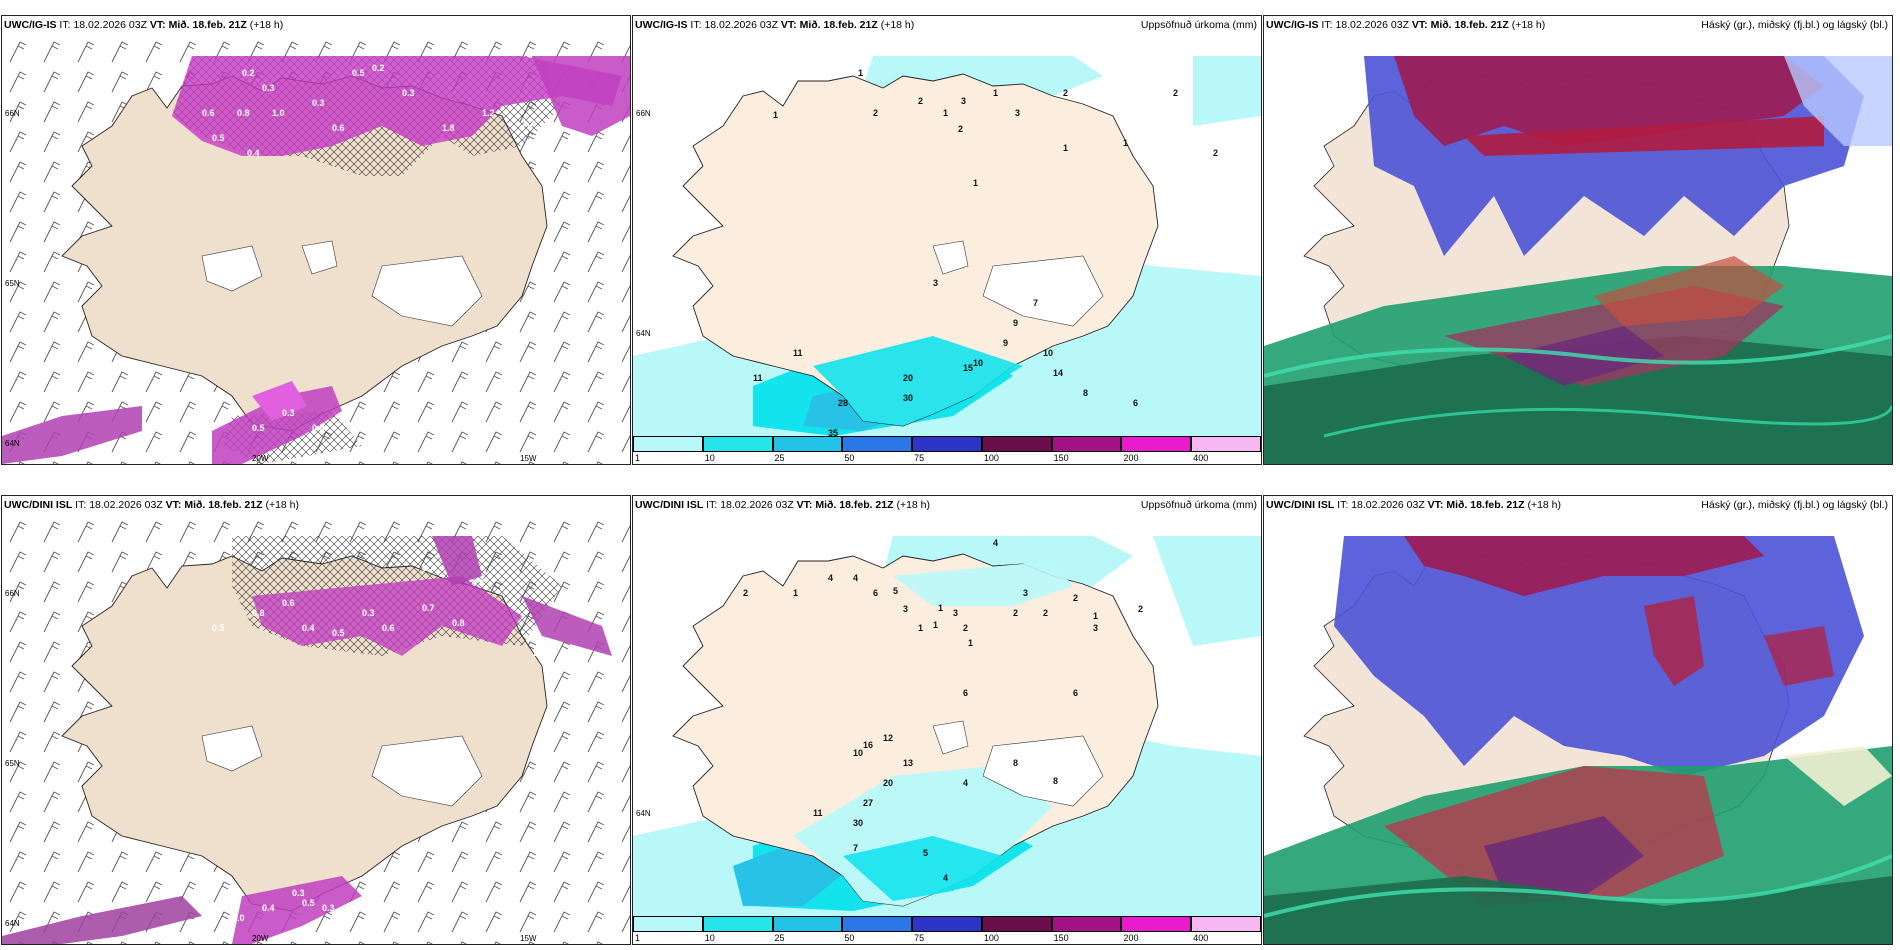  What do you see at coordinates (638, 458) in the screenshot?
I see `colorbar-label: 1` at bounding box center [638, 458].